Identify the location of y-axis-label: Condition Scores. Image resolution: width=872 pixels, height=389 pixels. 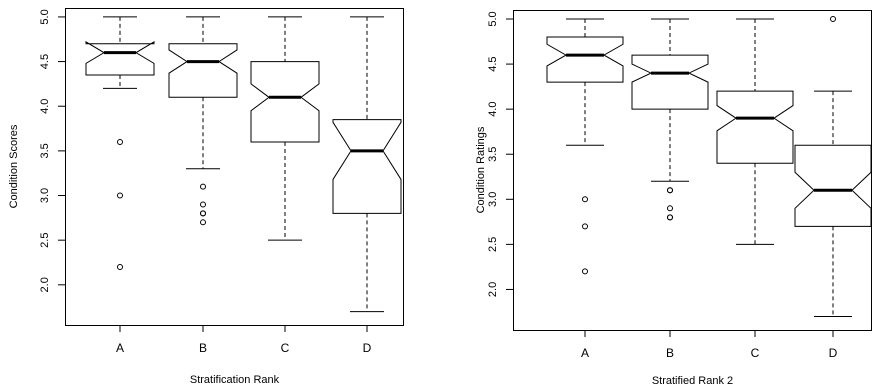
(14, 166).